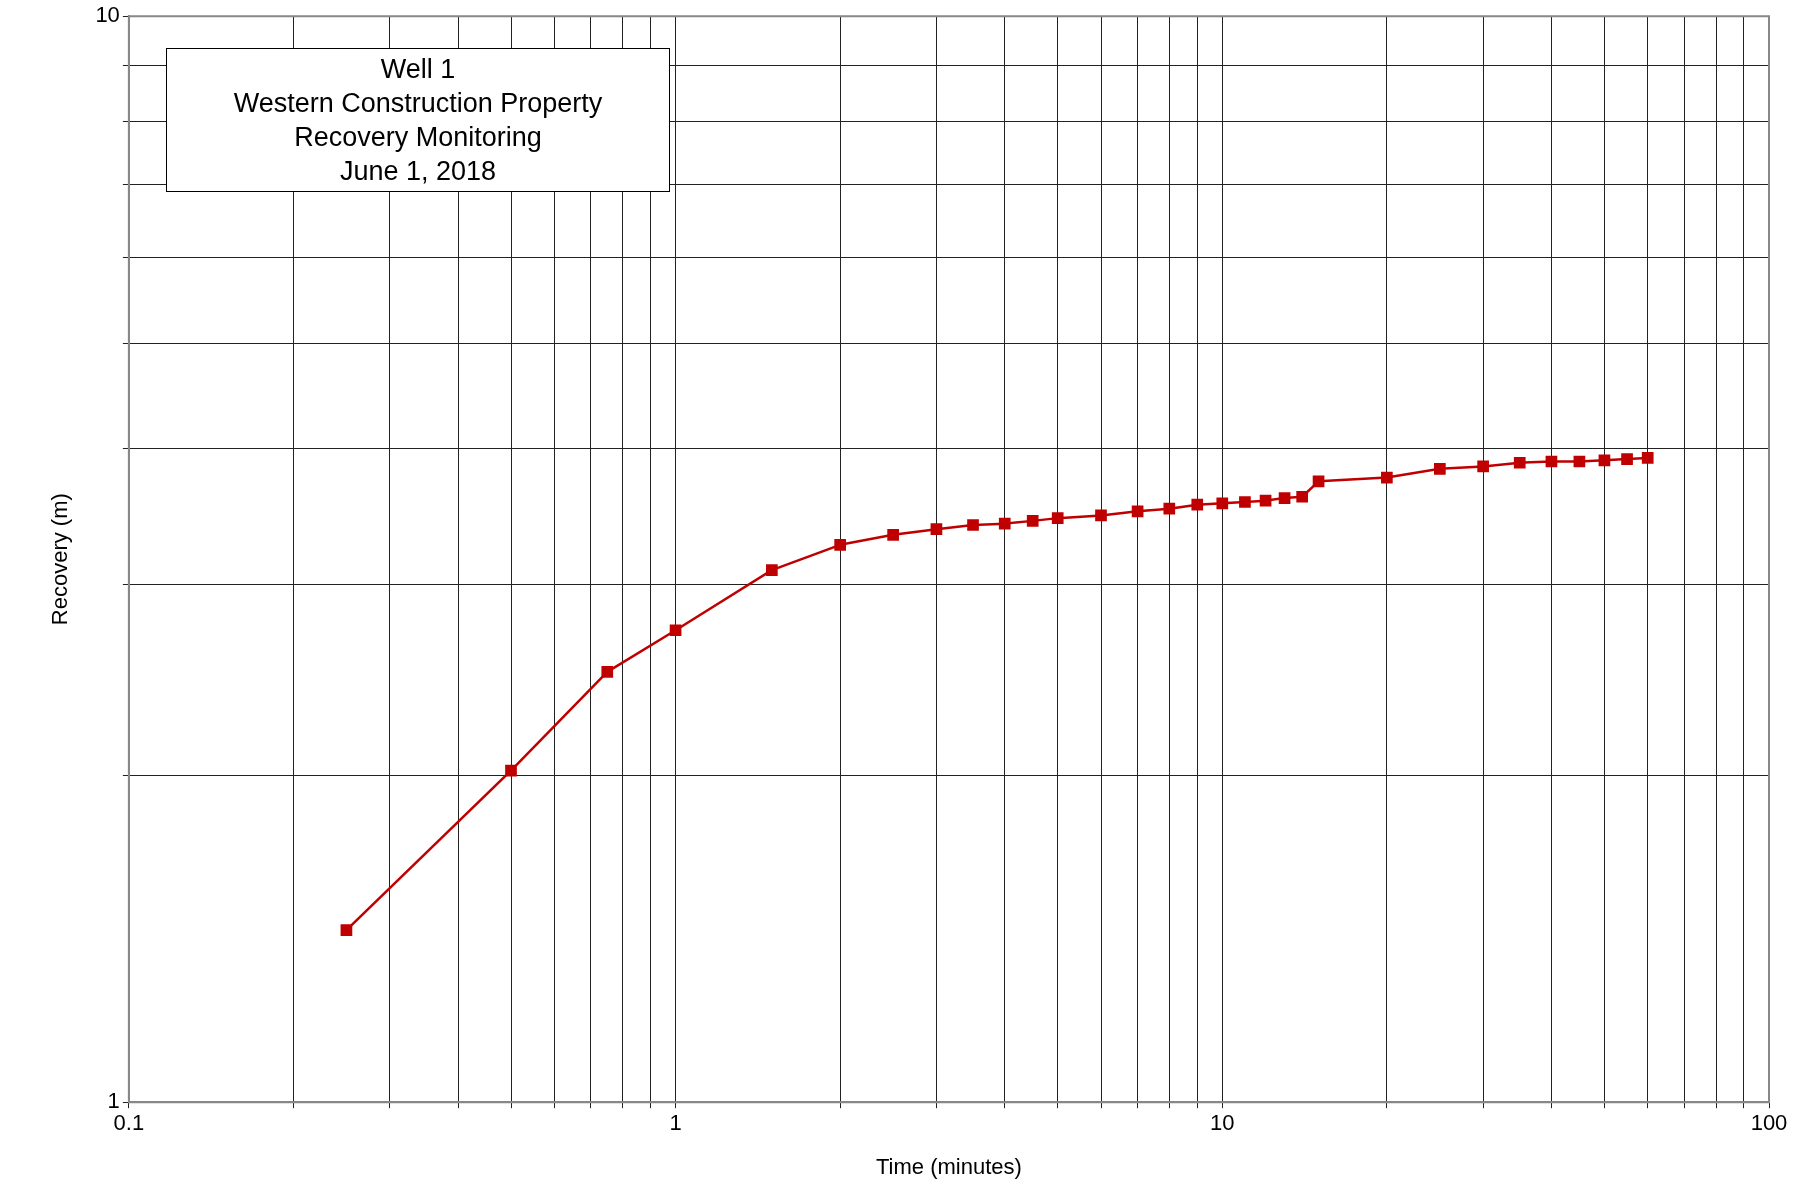 The width and height of the screenshot is (1797, 1201). Describe the element at coordinates (60, 559) in the screenshot. I see `y-axis-title: Recovery (m)` at that location.